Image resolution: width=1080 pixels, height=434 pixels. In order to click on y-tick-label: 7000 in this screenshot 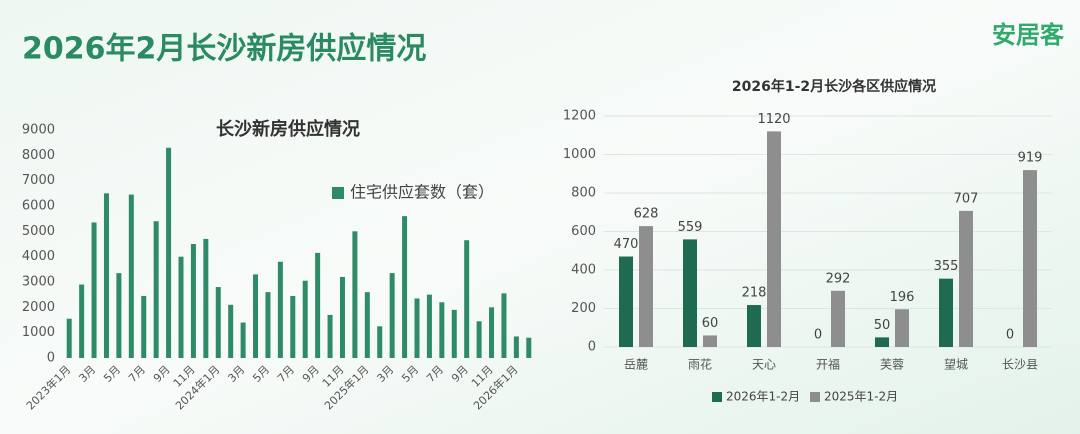, I will do `click(38, 180)`.